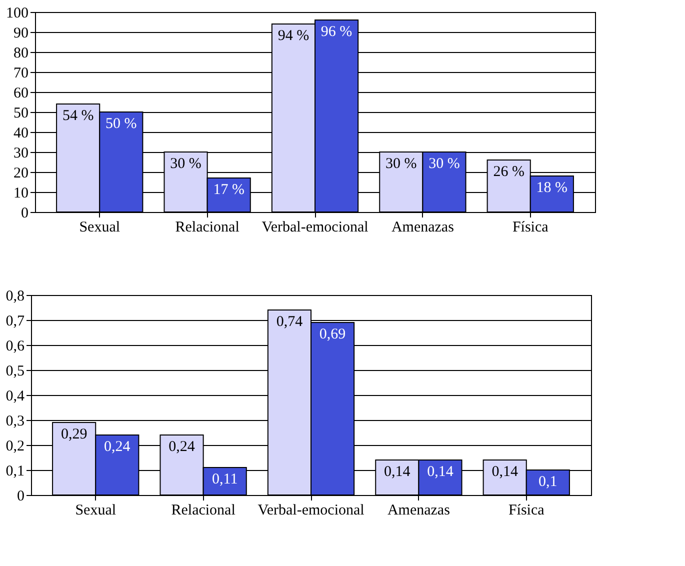 This screenshot has height=566, width=685. What do you see at coordinates (290, 322) in the screenshot?
I see `data-label: 0,74` at bounding box center [290, 322].